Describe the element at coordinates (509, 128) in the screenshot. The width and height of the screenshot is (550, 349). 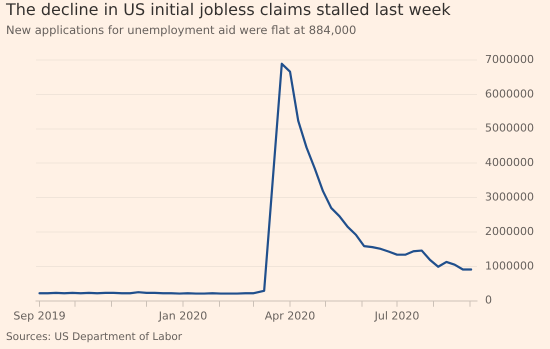
I see `y-tick-label: 5000000` at that location.